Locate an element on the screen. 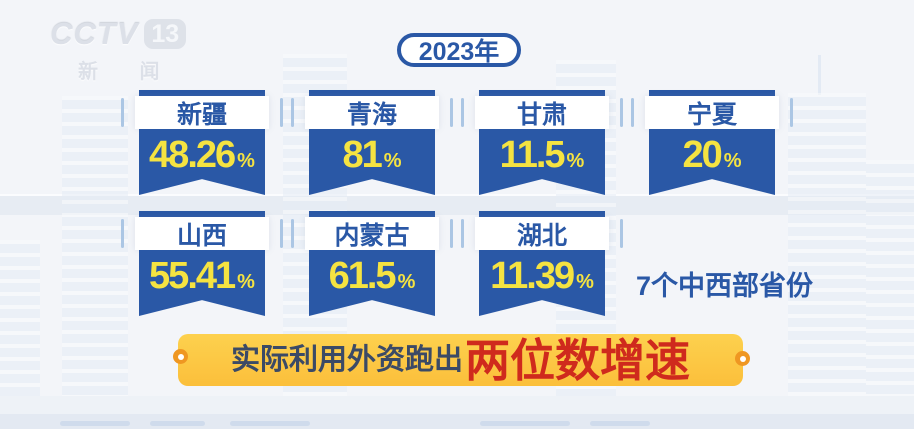 The height and width of the screenshot is (429, 914). cctv13-logo-row: CCTV 13 is located at coordinates (118, 34).